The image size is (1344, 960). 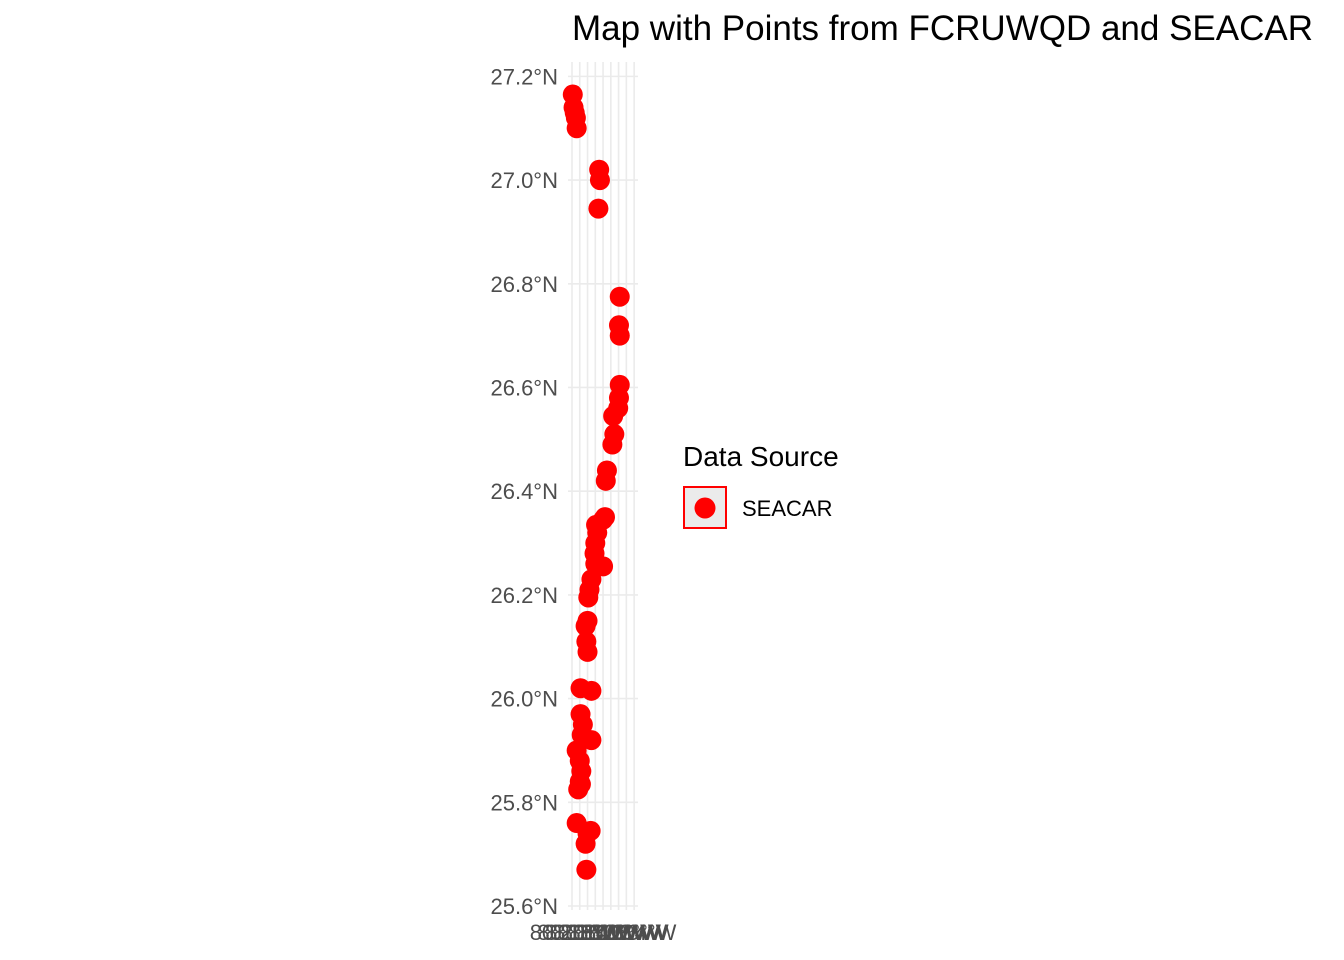 I want to click on y-tick-label: 25.8°N, so click(x=524, y=802).